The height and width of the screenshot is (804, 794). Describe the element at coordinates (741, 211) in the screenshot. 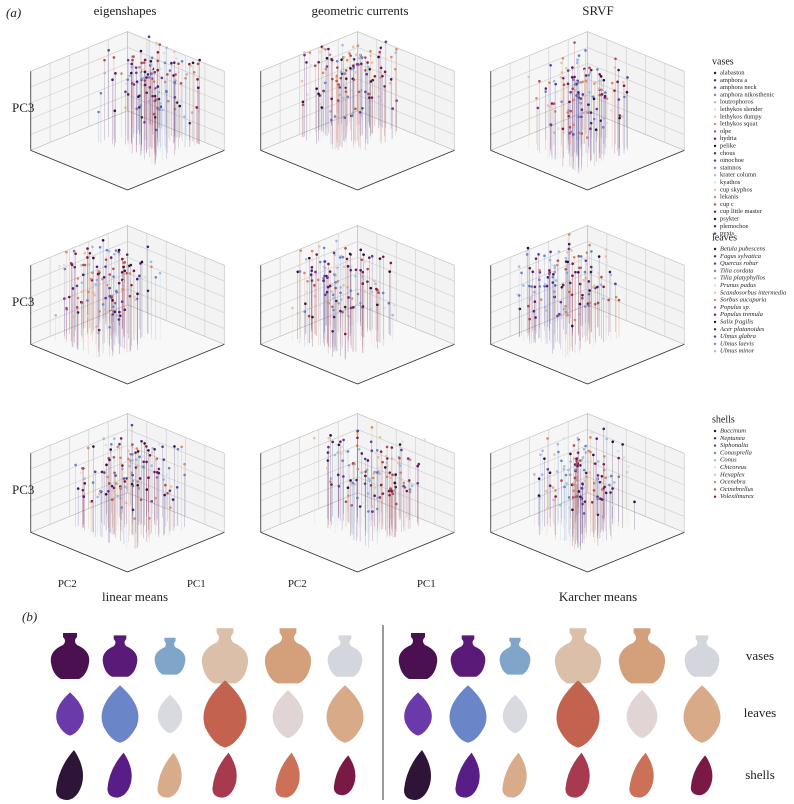

I see `legend-item: cup little master` at that location.